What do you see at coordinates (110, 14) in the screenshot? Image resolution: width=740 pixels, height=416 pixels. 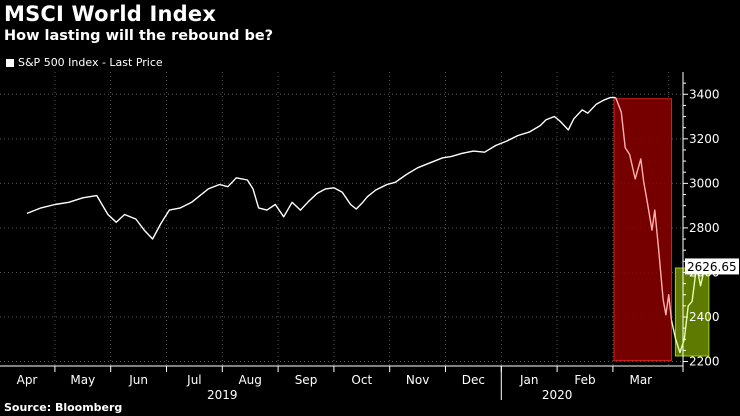 I see `chart-title: MSCI World Index` at bounding box center [110, 14].